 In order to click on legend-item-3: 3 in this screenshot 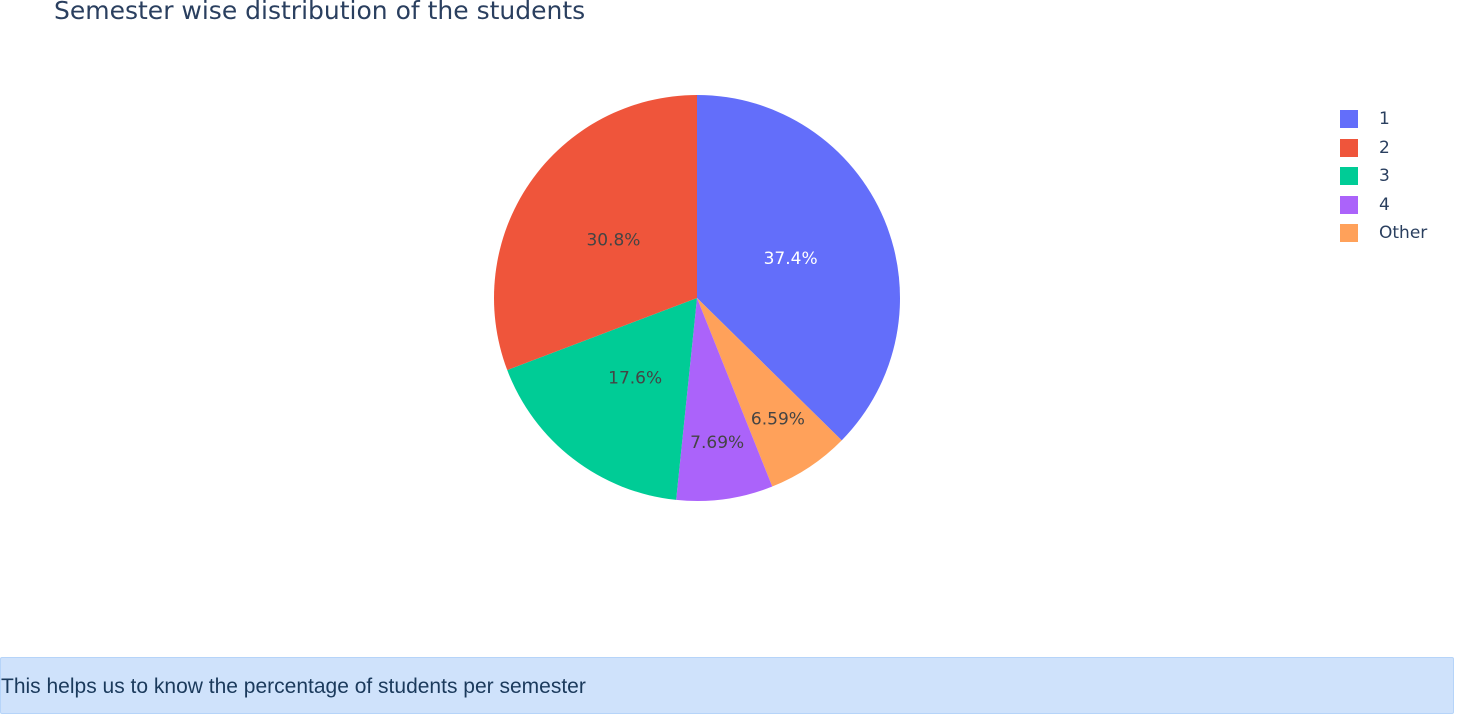, I will do `click(1395, 176)`.